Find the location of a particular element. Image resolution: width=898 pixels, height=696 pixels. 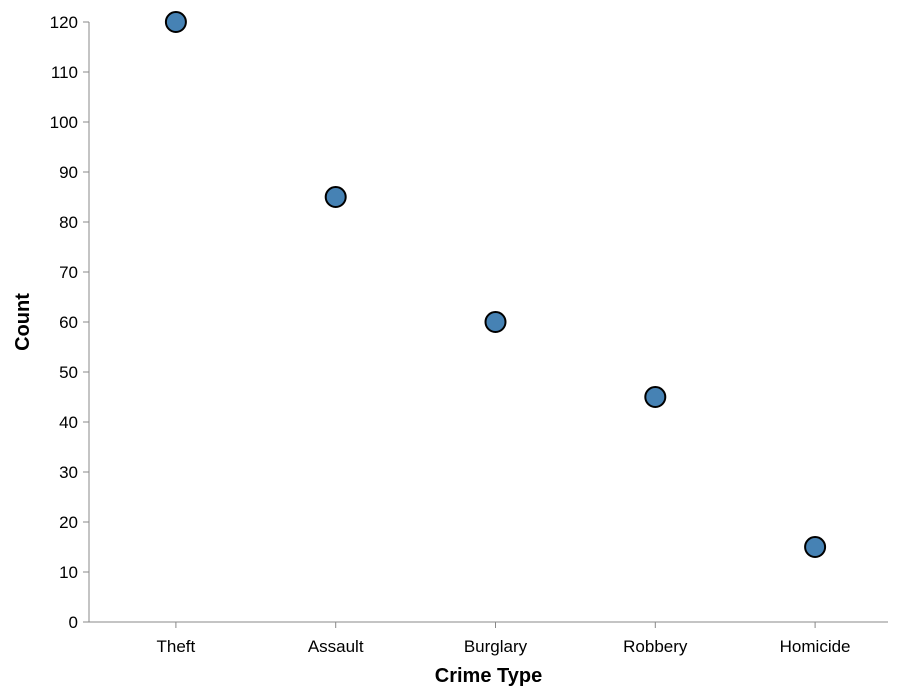

y-ticks: 0 10 20 30 40 50 60 70 80 90 100 110 120 is located at coordinates (69, 322).